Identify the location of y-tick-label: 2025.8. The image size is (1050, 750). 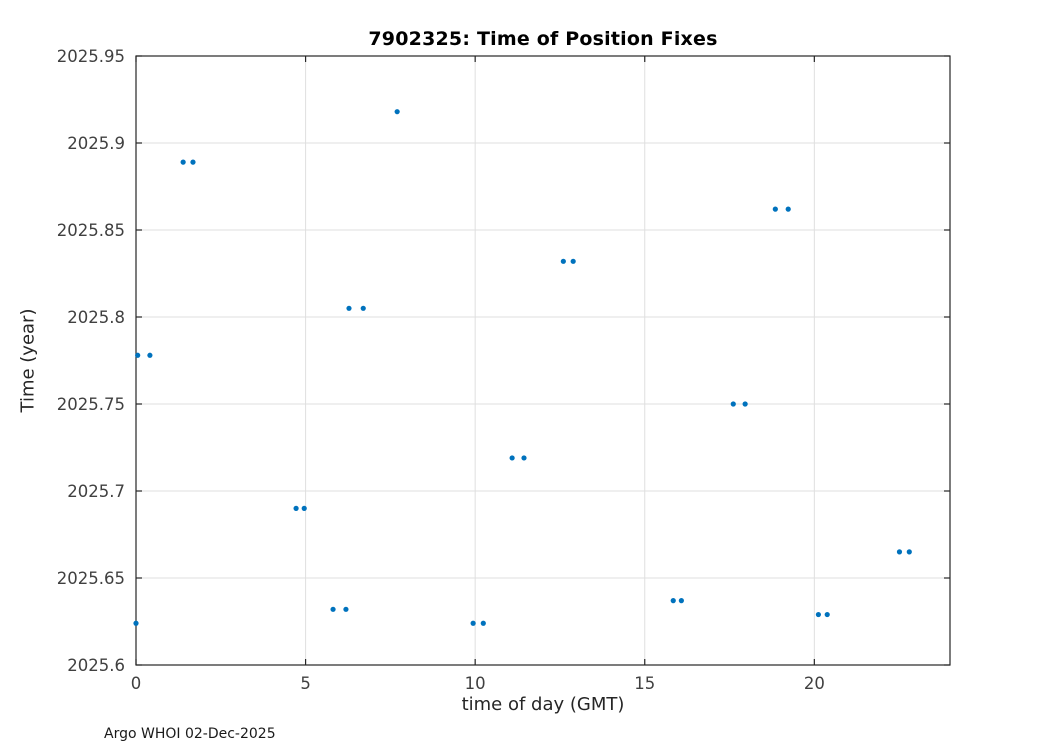
(96, 317).